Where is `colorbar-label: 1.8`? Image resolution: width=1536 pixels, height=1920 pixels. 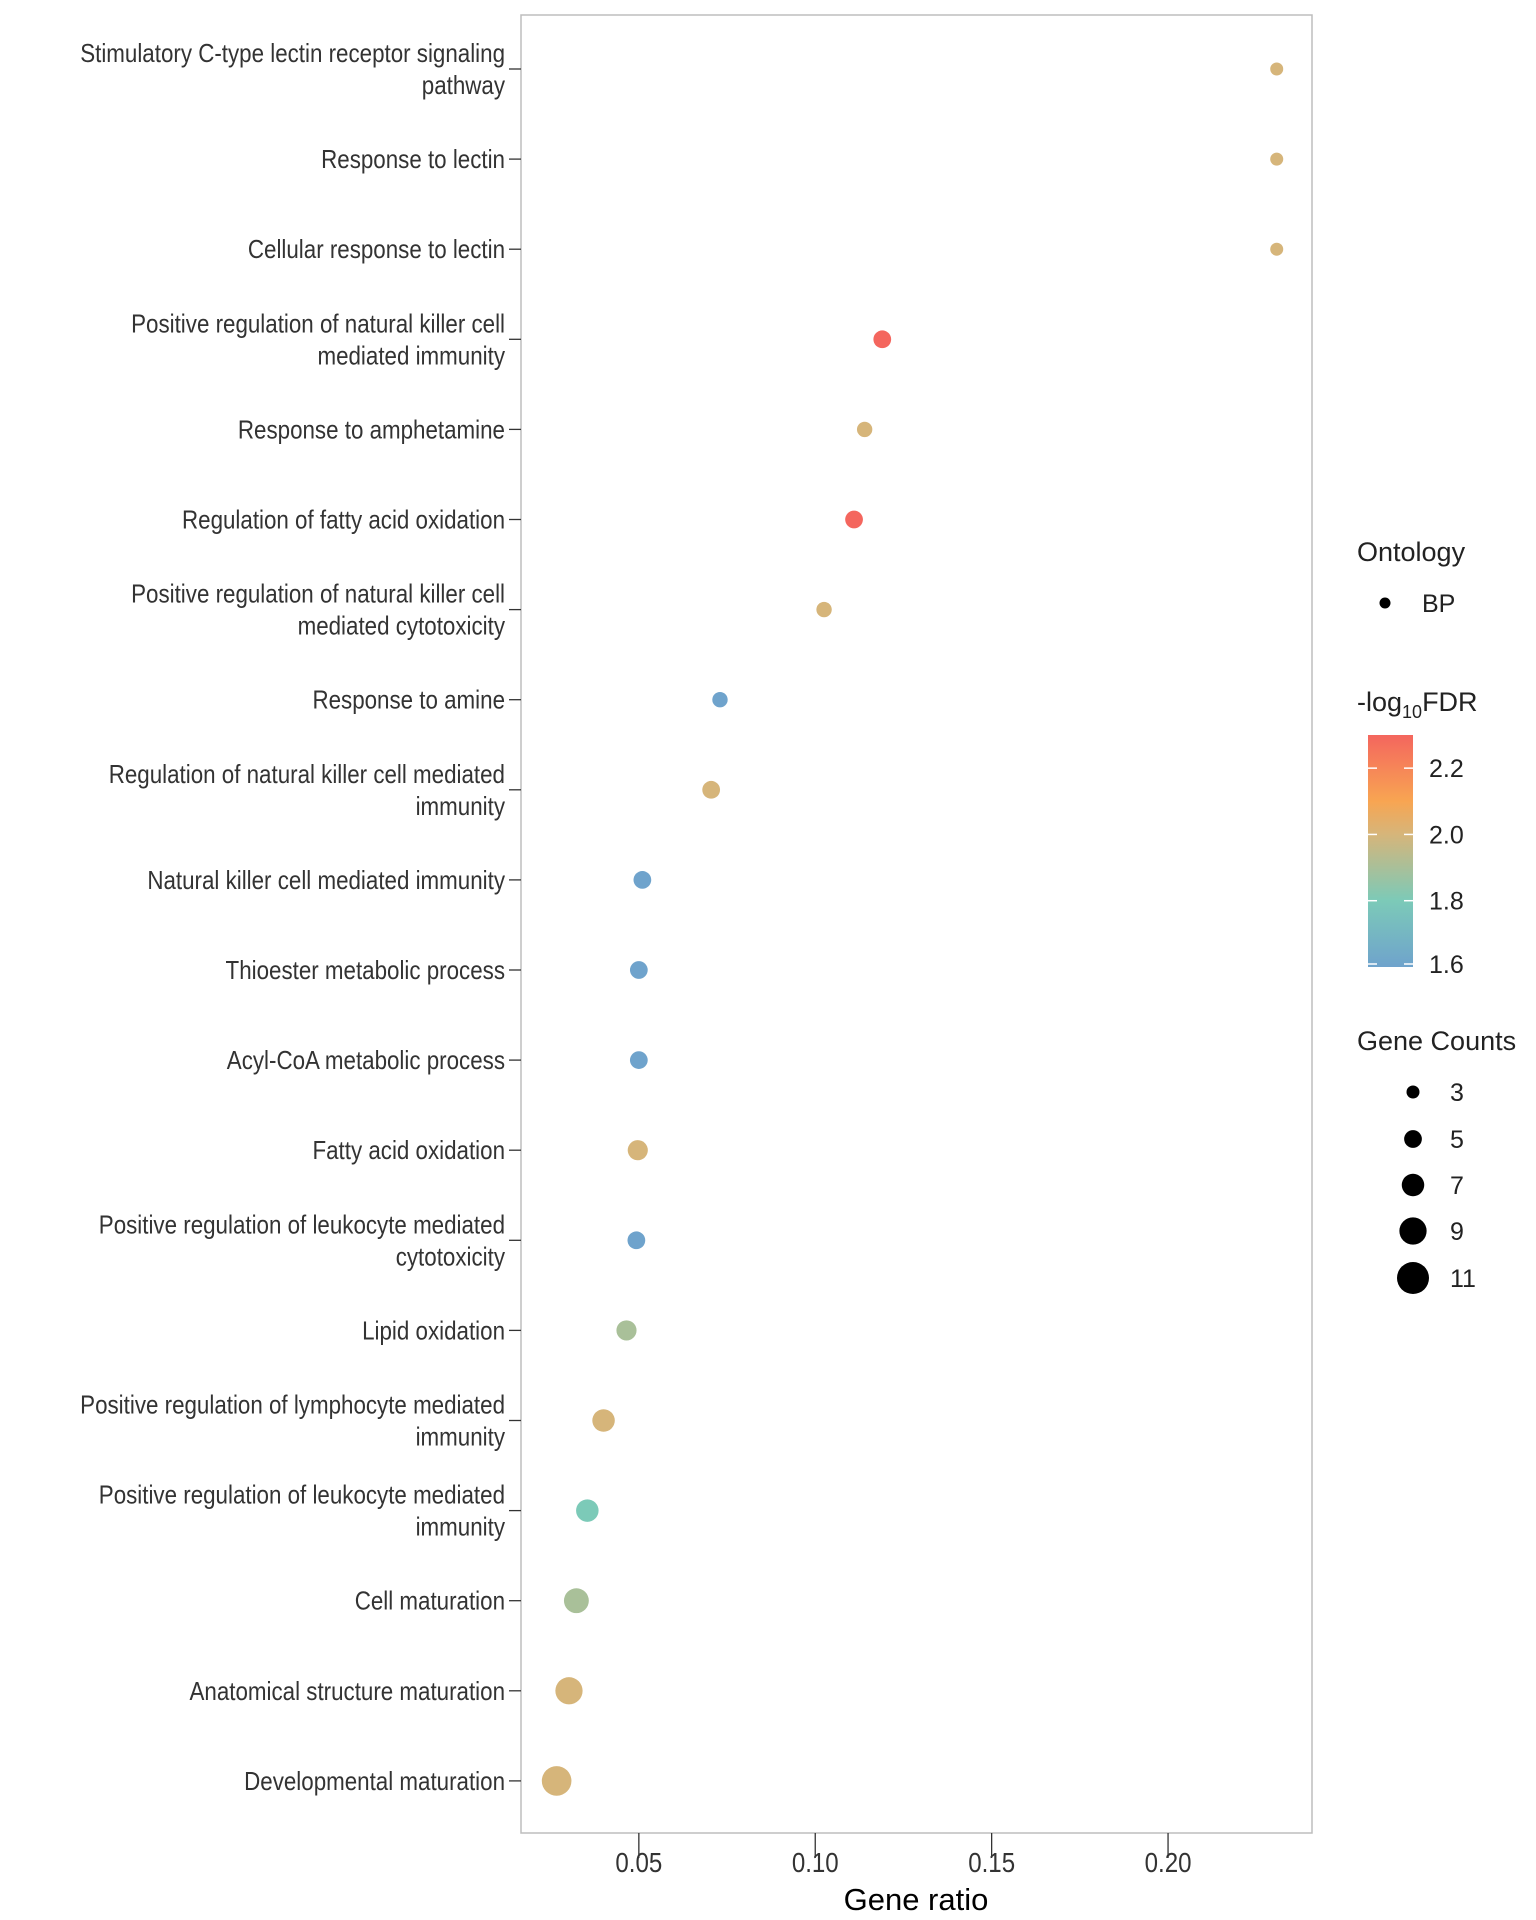
colorbar-label: 1.8 is located at coordinates (1446, 902).